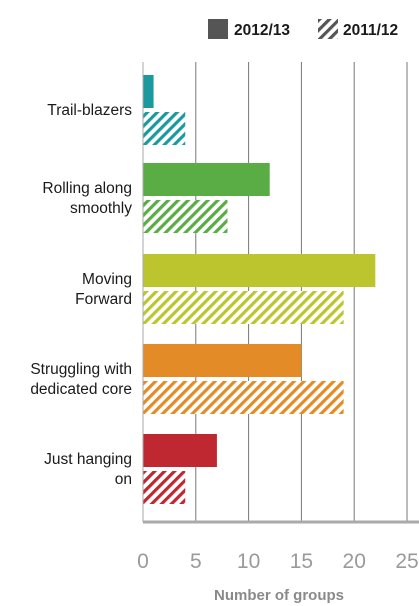 The height and width of the screenshot is (606, 419). I want to click on bar-2011-12-struggling-with-dedicated-core, so click(243, 397).